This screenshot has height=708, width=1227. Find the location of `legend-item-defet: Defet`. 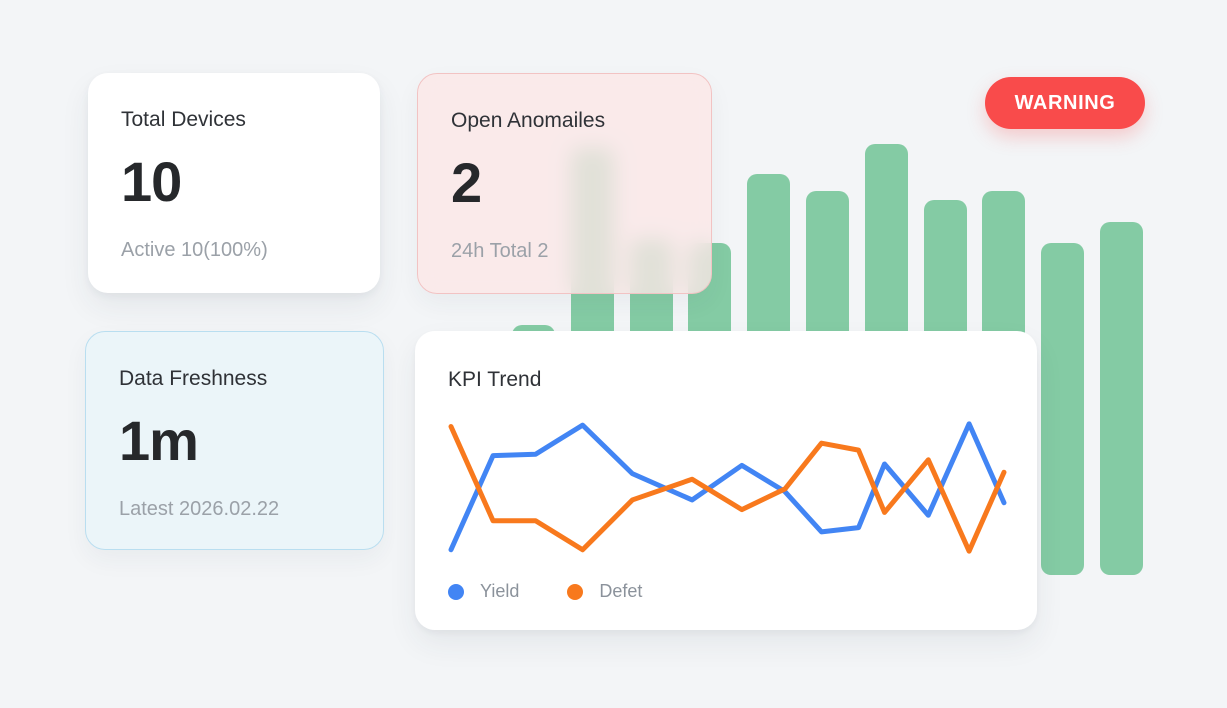

legend-item-defet: Defet is located at coordinates (604, 591).